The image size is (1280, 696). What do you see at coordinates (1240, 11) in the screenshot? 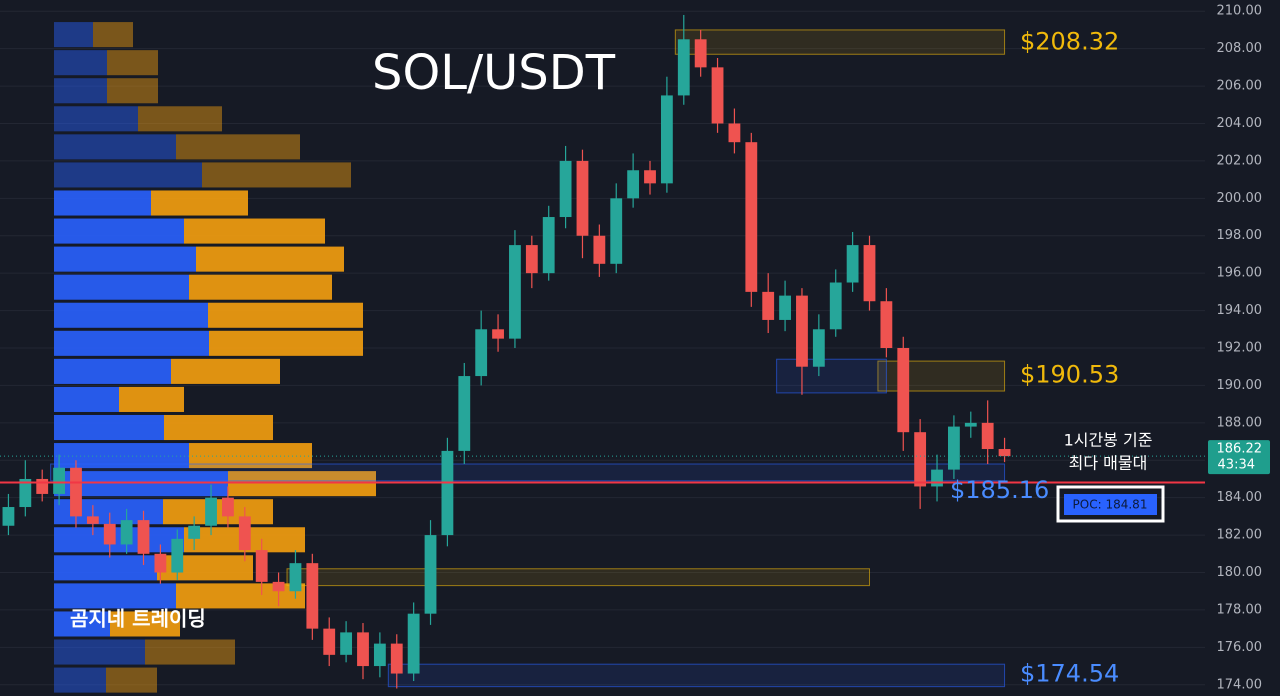
I see `y-tick-label: 210.00` at bounding box center [1240, 11].